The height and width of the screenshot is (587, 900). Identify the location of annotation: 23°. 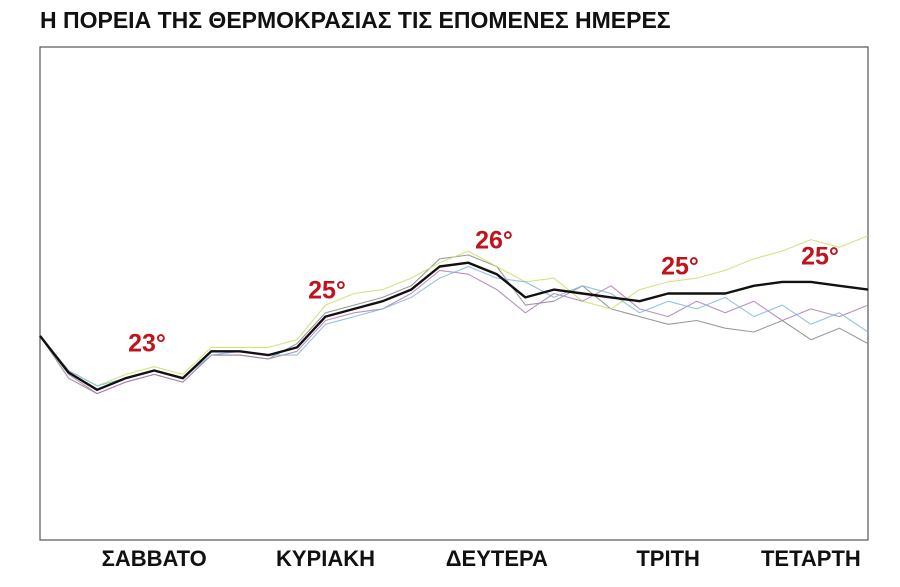
(147, 344).